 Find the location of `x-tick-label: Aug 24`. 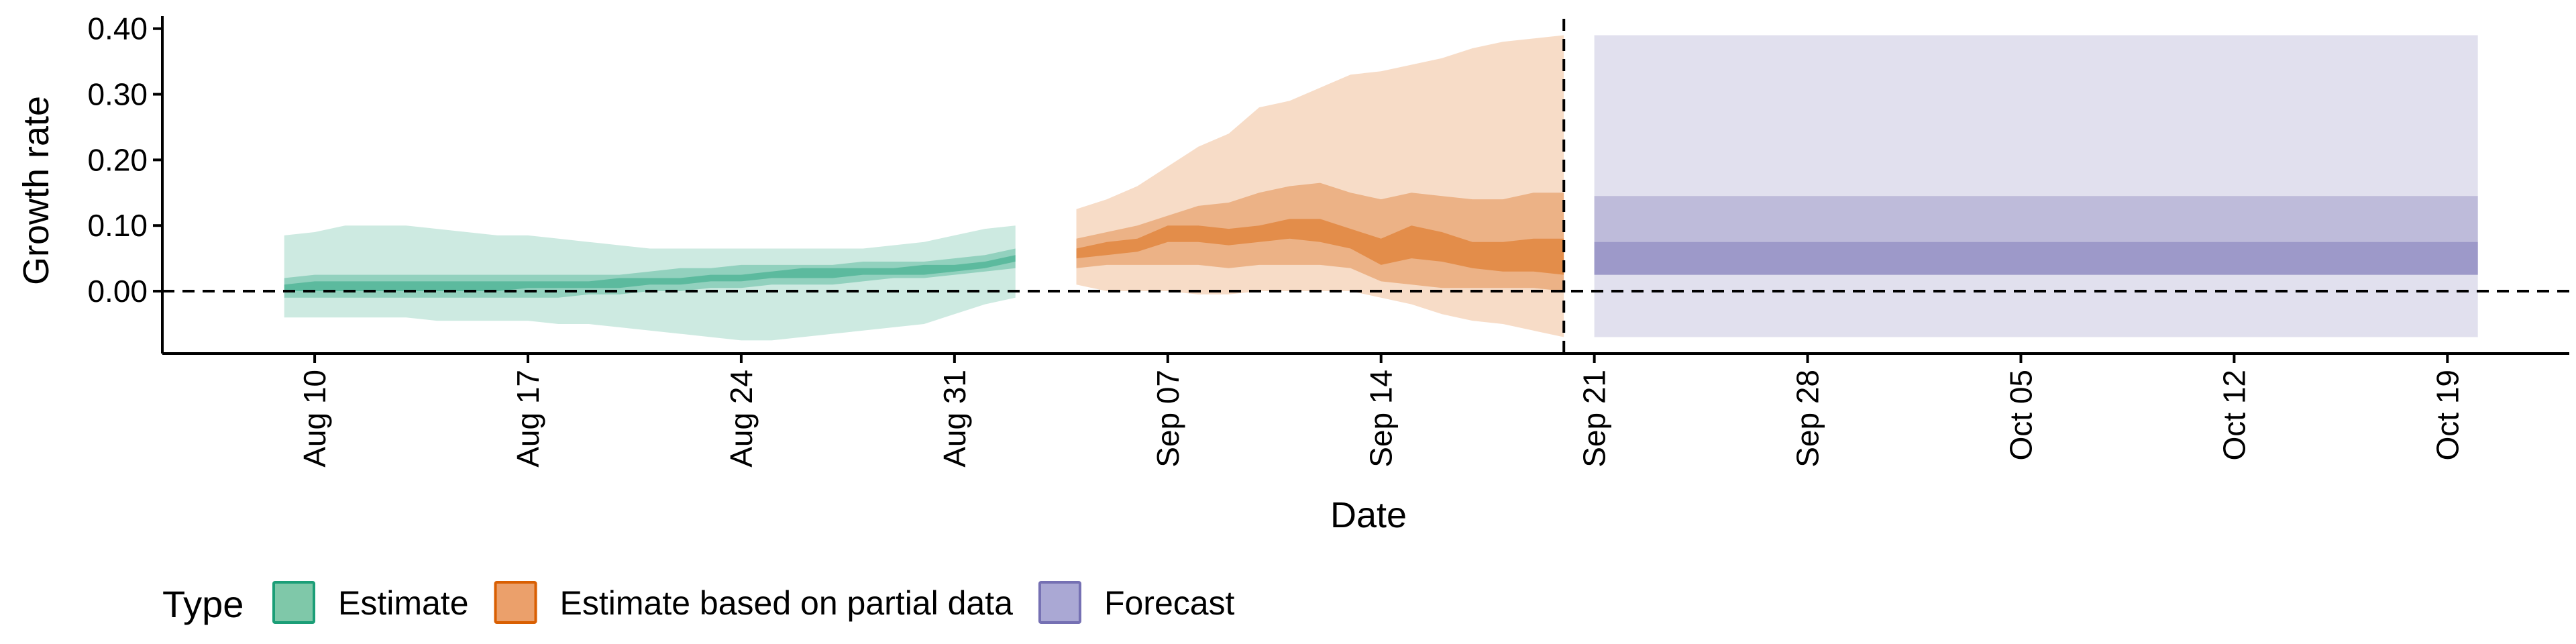

x-tick-label: Aug 24 is located at coordinates (741, 419).